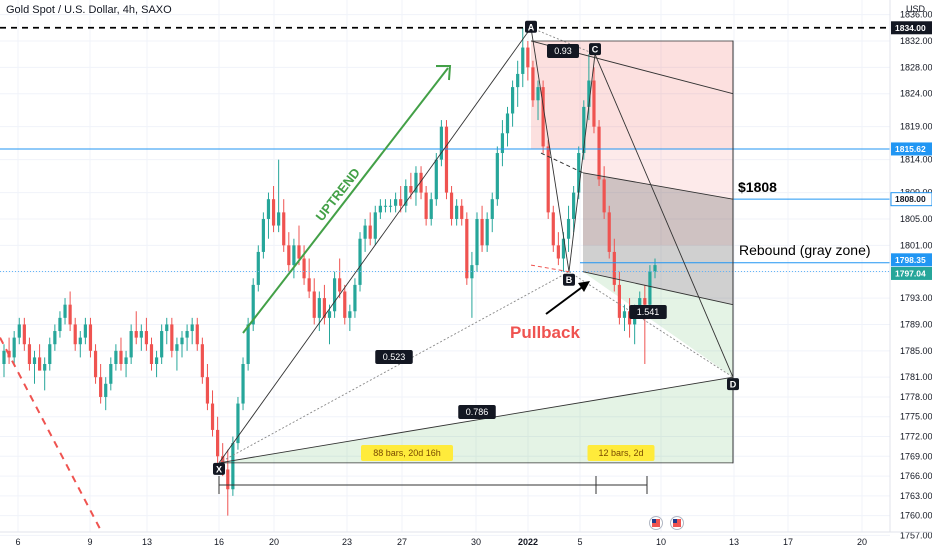 This screenshot has height=550, width=932. I want to click on y-tick-label: 1814.00, so click(916, 160).